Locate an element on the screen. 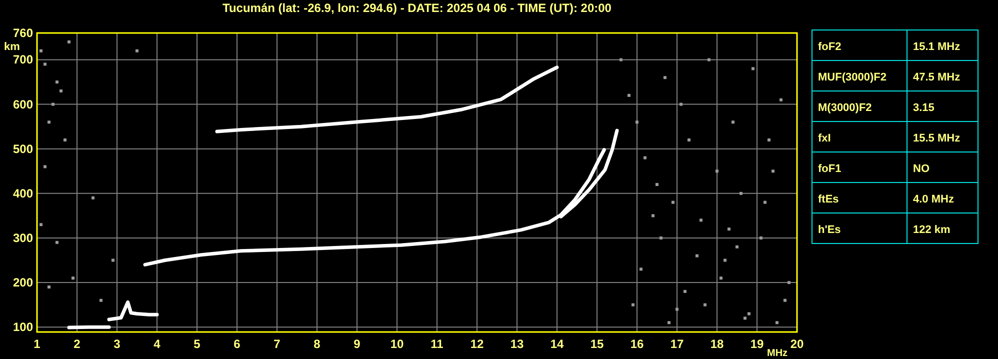 The image size is (998, 359). x-tick-label: 1 is located at coordinates (37, 344).